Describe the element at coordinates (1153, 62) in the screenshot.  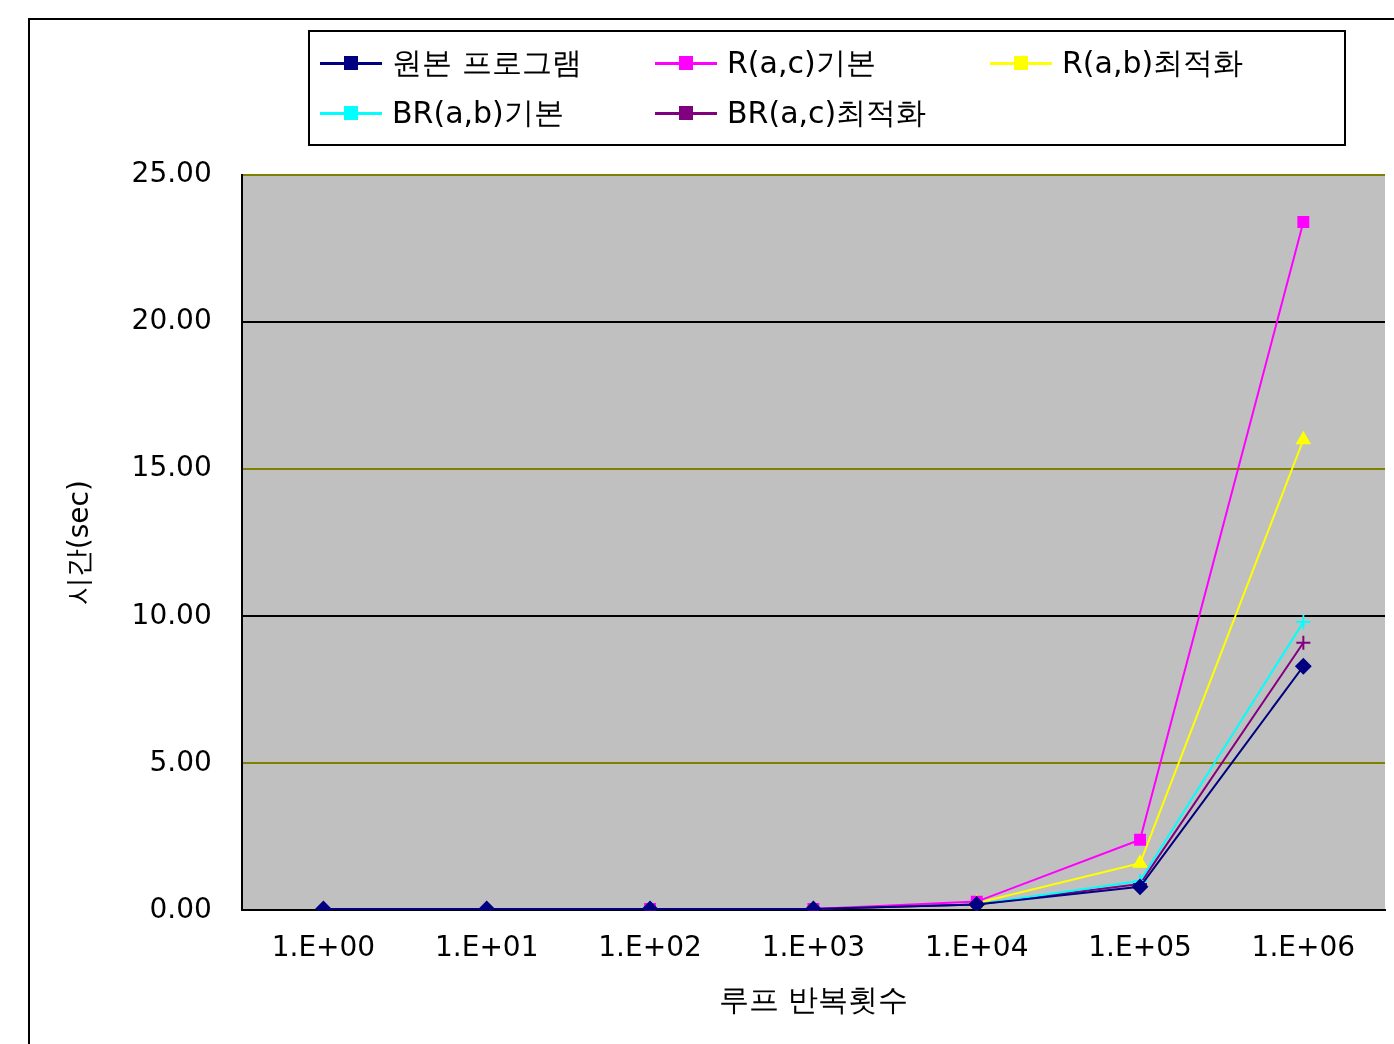
I see `legend-label: R(a,b)최적화` at that location.